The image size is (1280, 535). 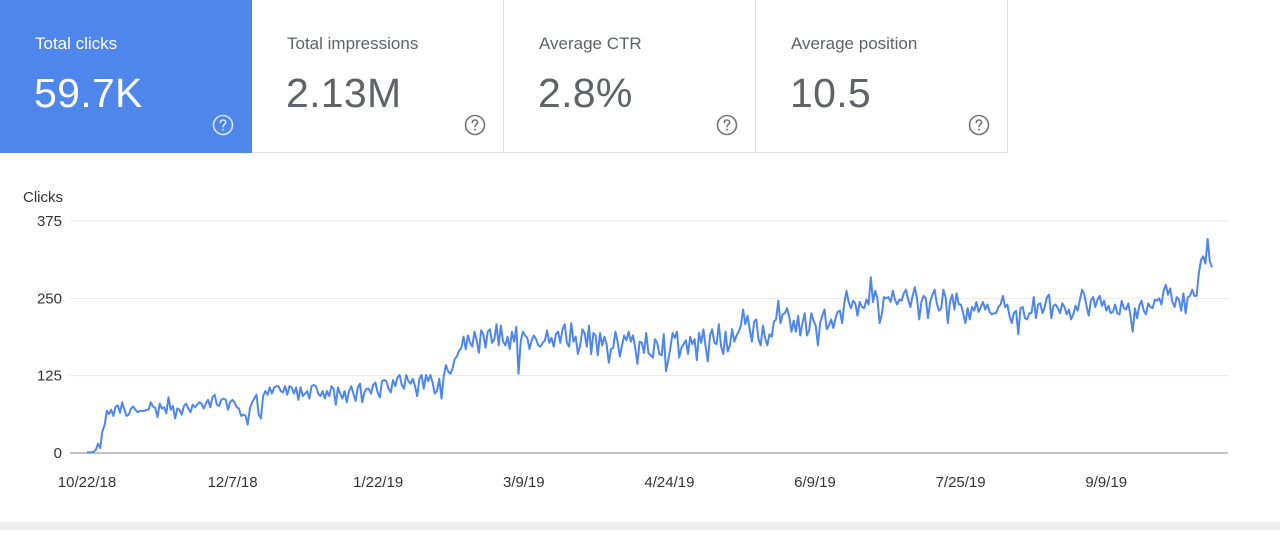 I want to click on x-tick-label: 9/9/19, so click(x=1106, y=482).